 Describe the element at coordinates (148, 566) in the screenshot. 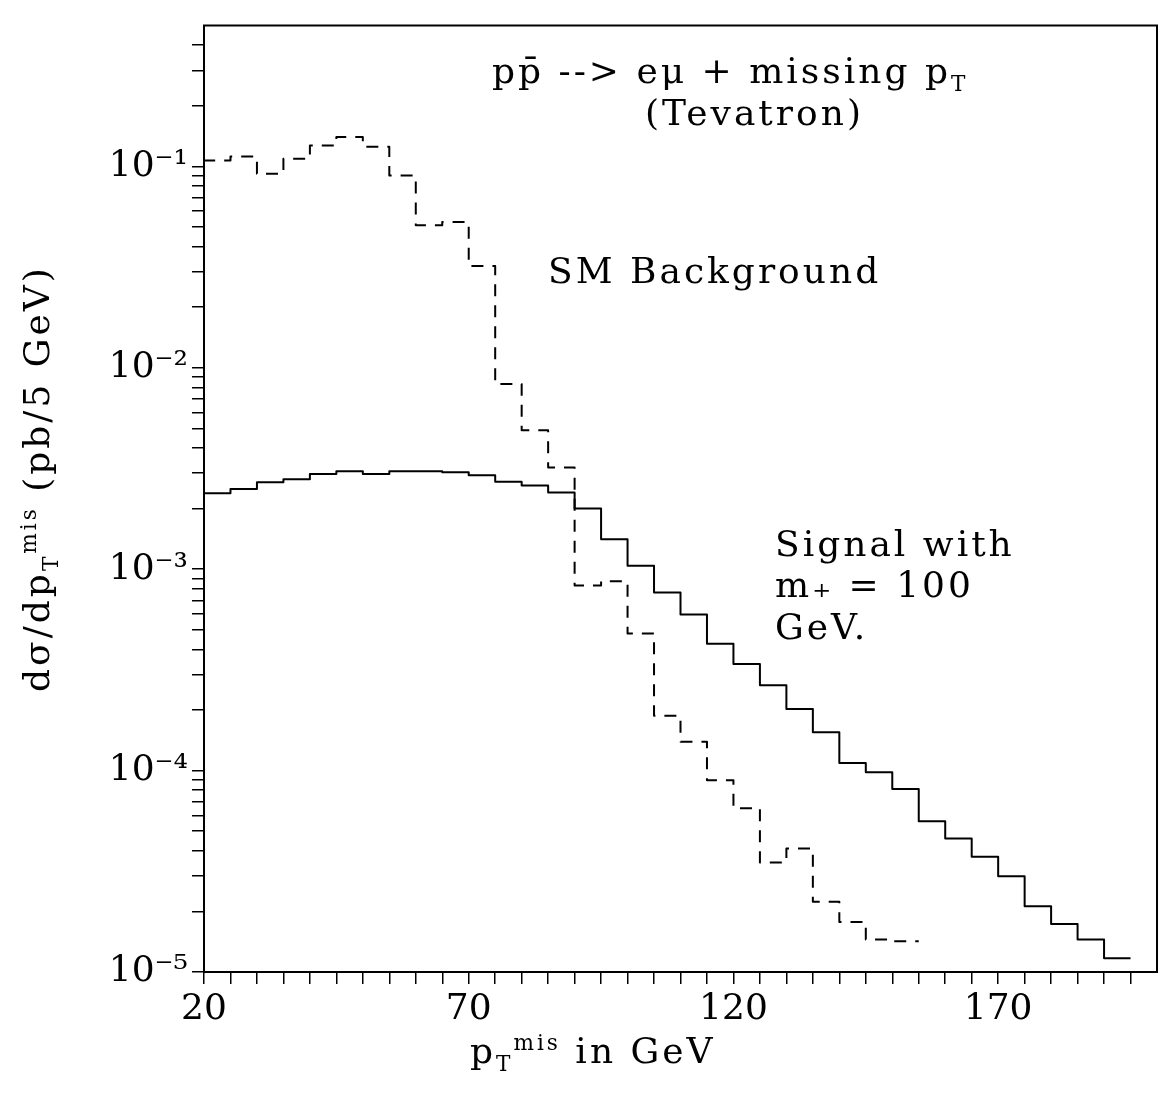

I see `y-tick-label: 10⁻³` at that location.